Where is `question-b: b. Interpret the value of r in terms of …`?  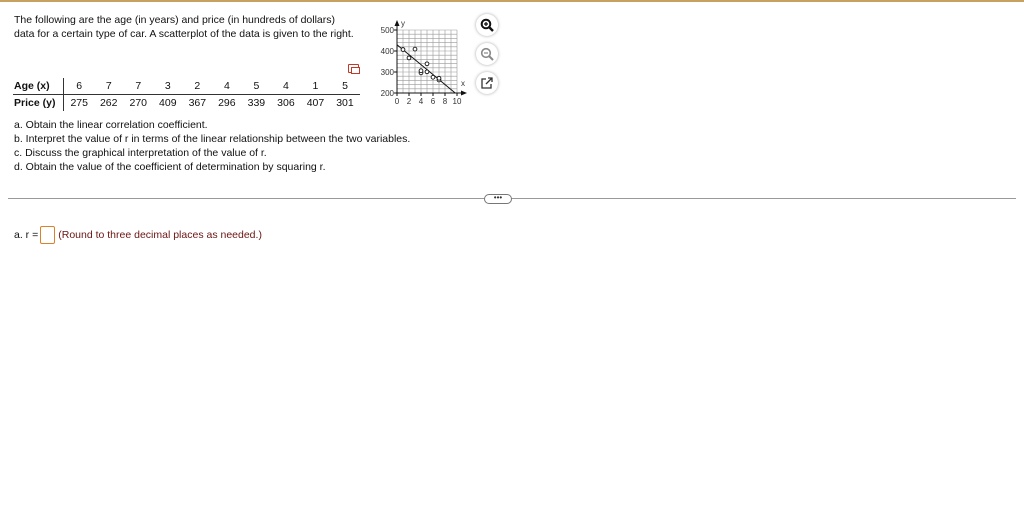
question-b: b. Interpret the value of r in terms of … is located at coordinates (212, 139).